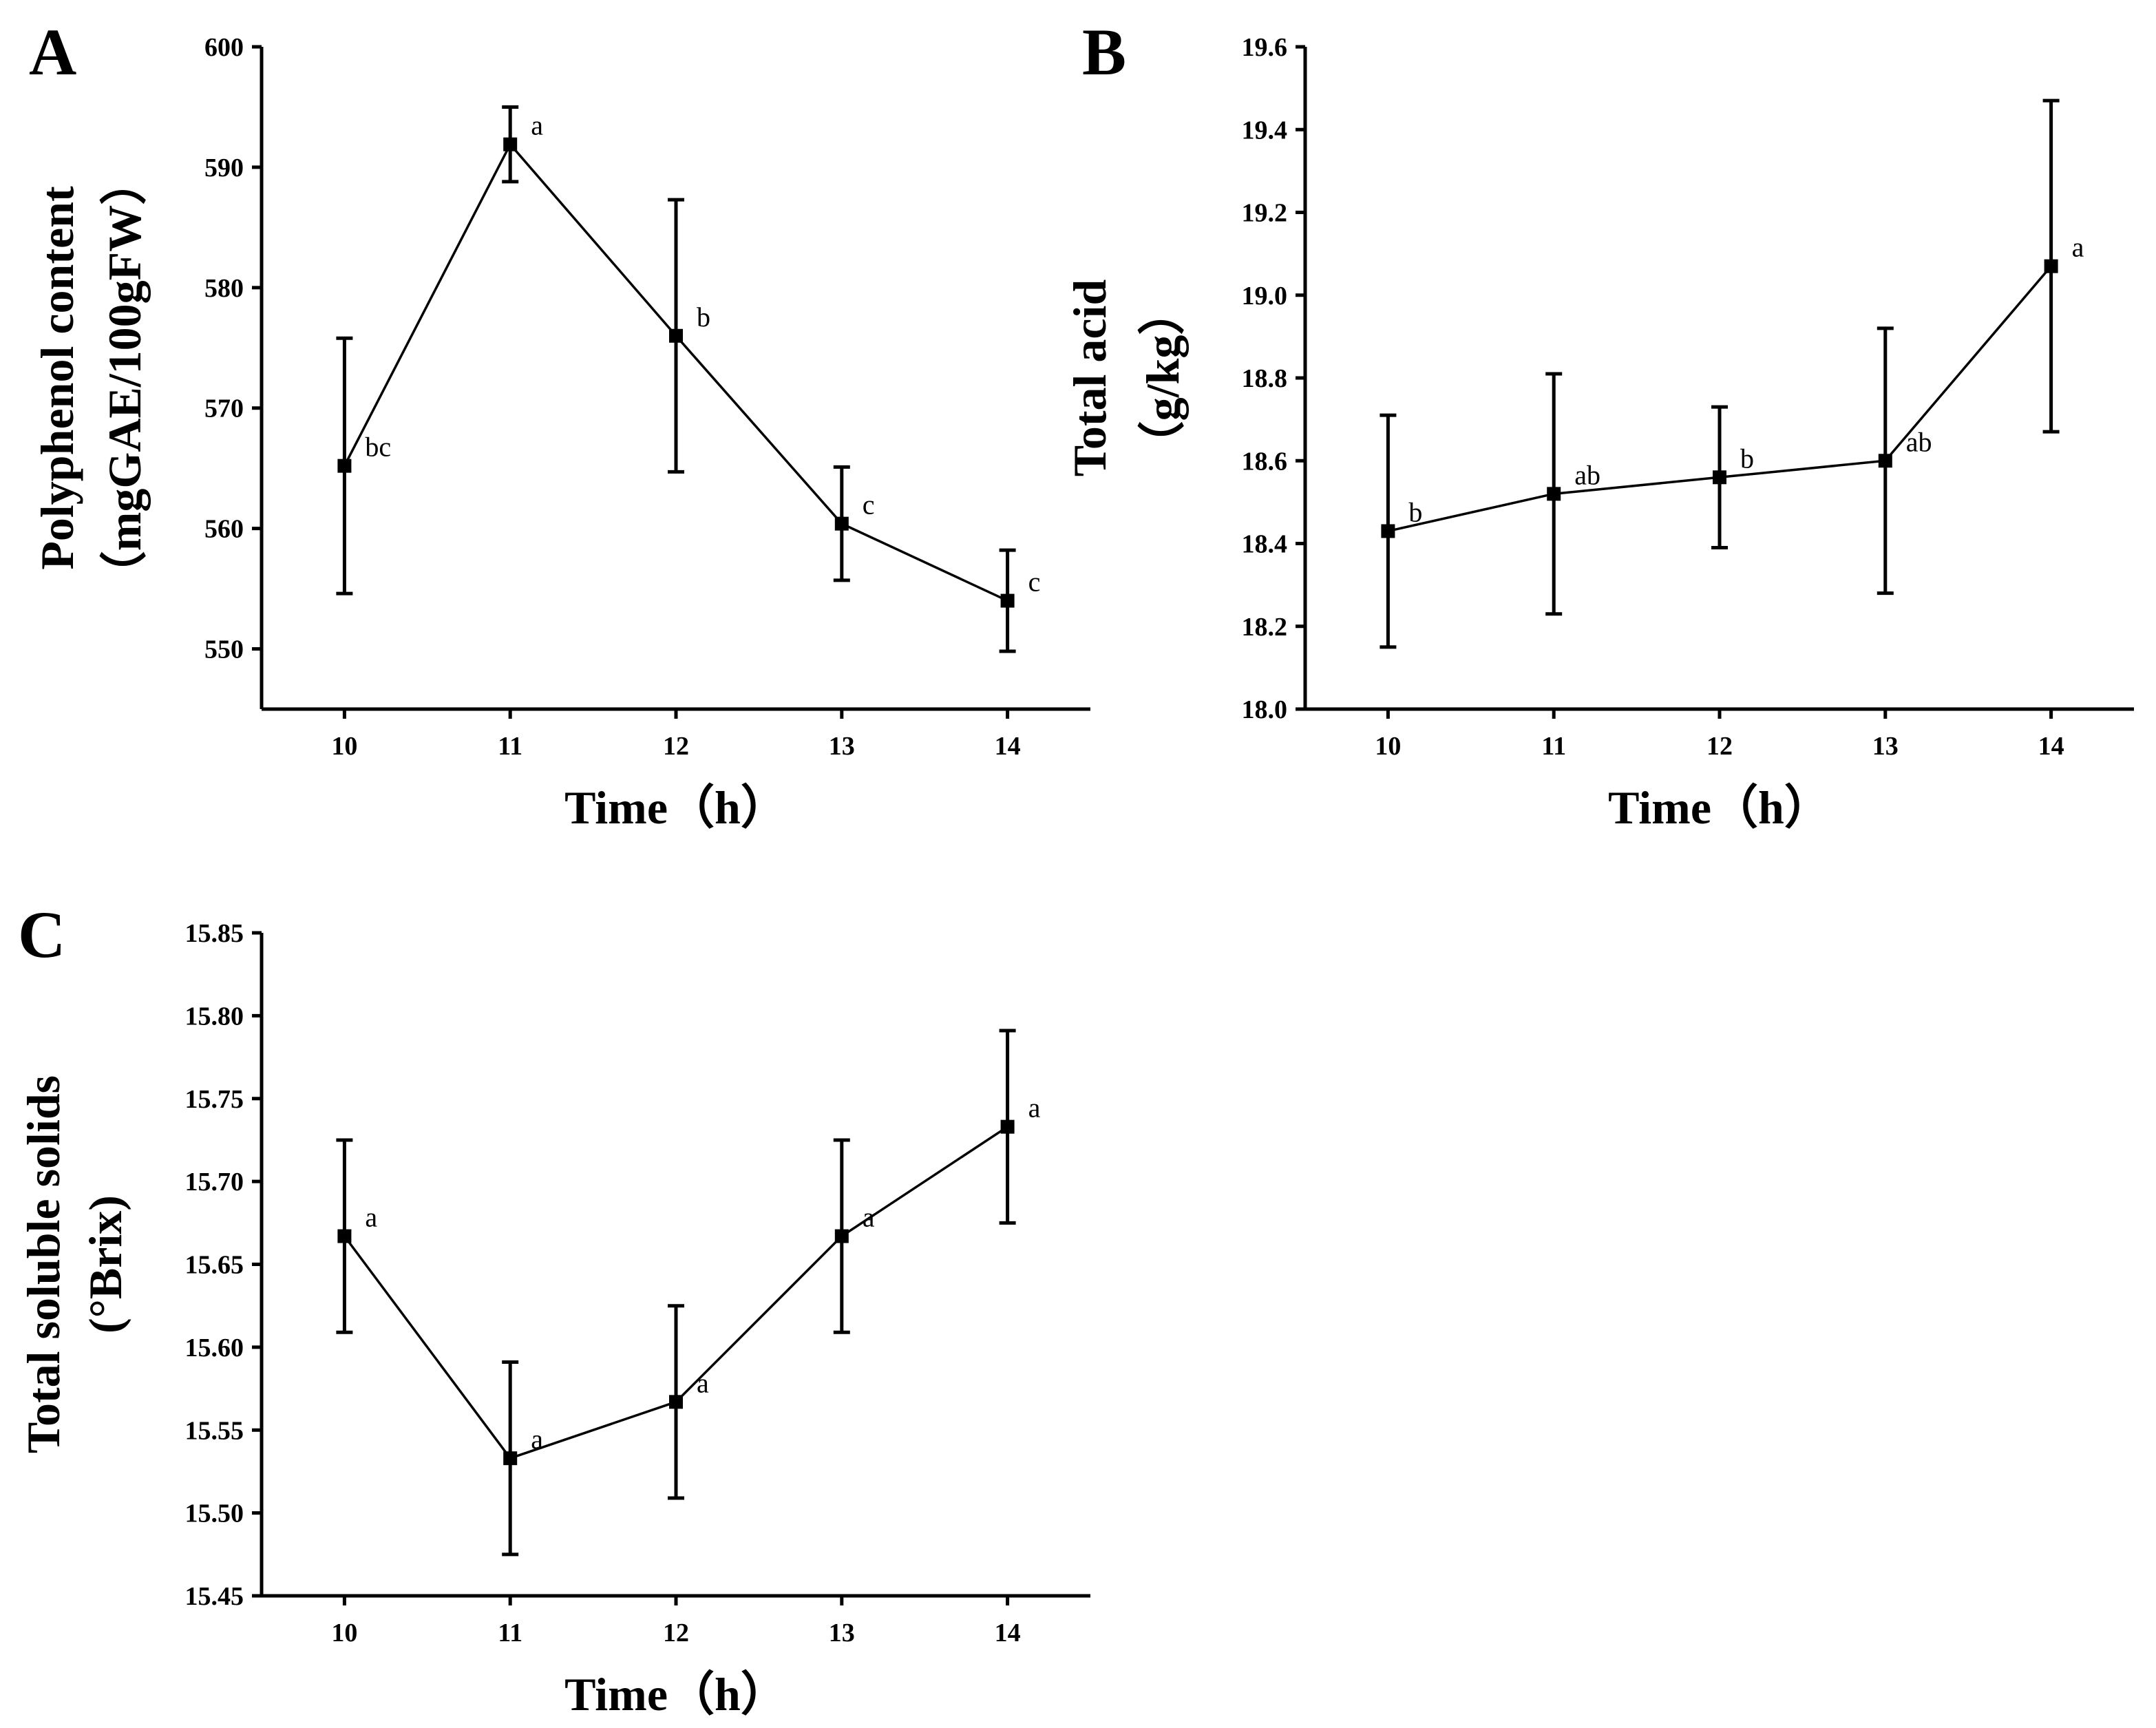 This screenshot has width=2156, height=1728. I want to click on y-axis-title: Total acid, so click(1090, 378).